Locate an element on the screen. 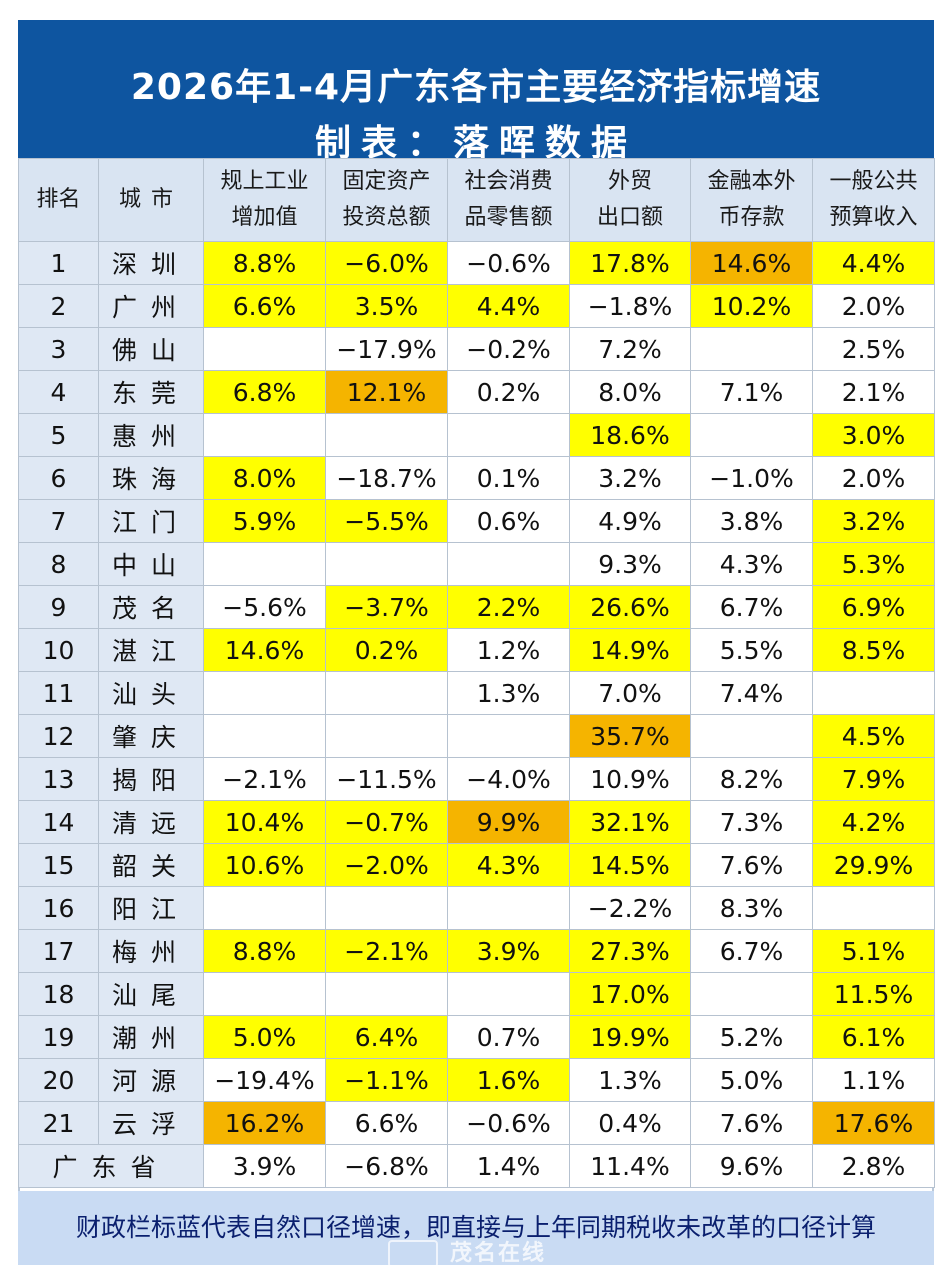 This screenshot has width=952, height=1280. column-header: 固定资产 投资总额 is located at coordinates (386, 200).